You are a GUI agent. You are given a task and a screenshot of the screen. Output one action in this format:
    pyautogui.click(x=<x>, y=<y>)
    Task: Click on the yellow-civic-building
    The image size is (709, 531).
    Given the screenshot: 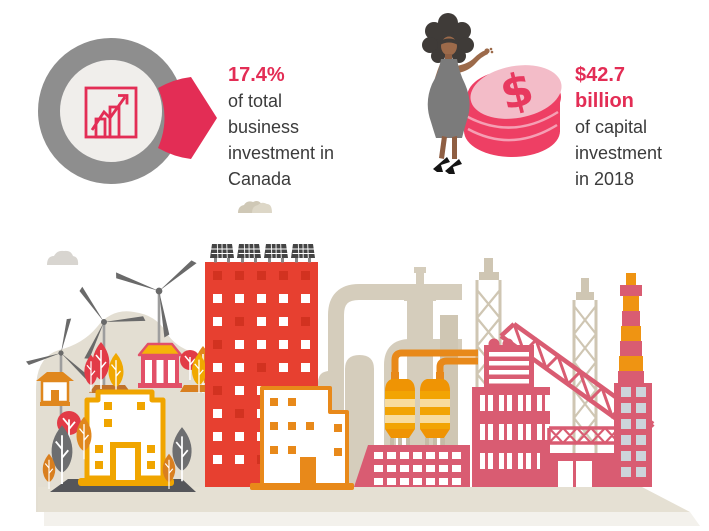 What is the action you would take?
    pyautogui.click(x=126, y=437)
    